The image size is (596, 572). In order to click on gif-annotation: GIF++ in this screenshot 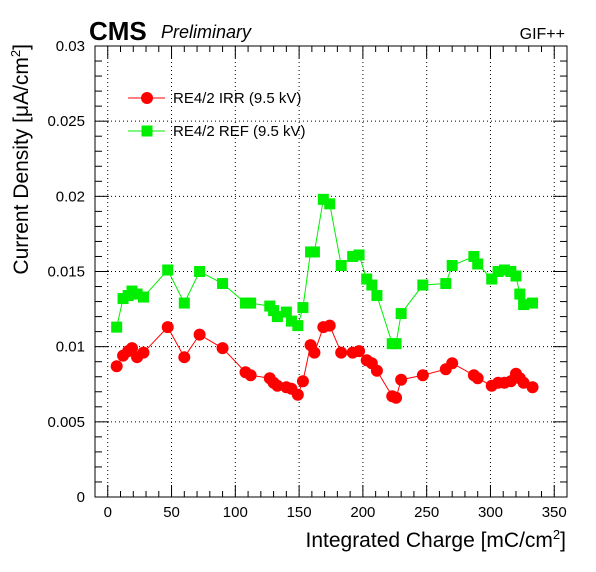, I will do `click(542, 34)`.